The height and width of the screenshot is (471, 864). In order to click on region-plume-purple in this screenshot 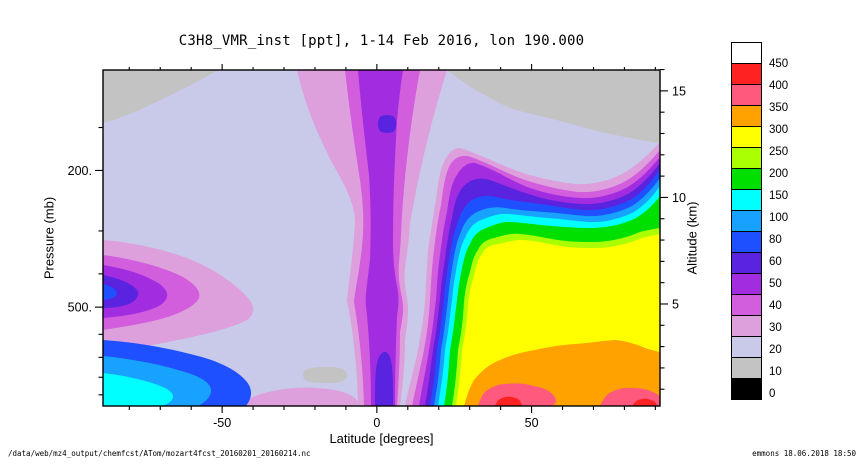, I will do `click(380, 238)`.